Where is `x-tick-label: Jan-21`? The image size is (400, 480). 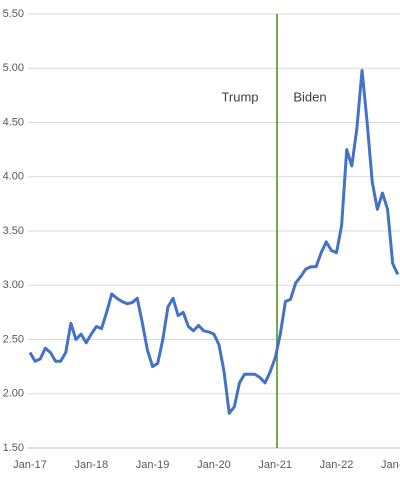 x-tick-label: Jan-21 is located at coordinates (275, 465).